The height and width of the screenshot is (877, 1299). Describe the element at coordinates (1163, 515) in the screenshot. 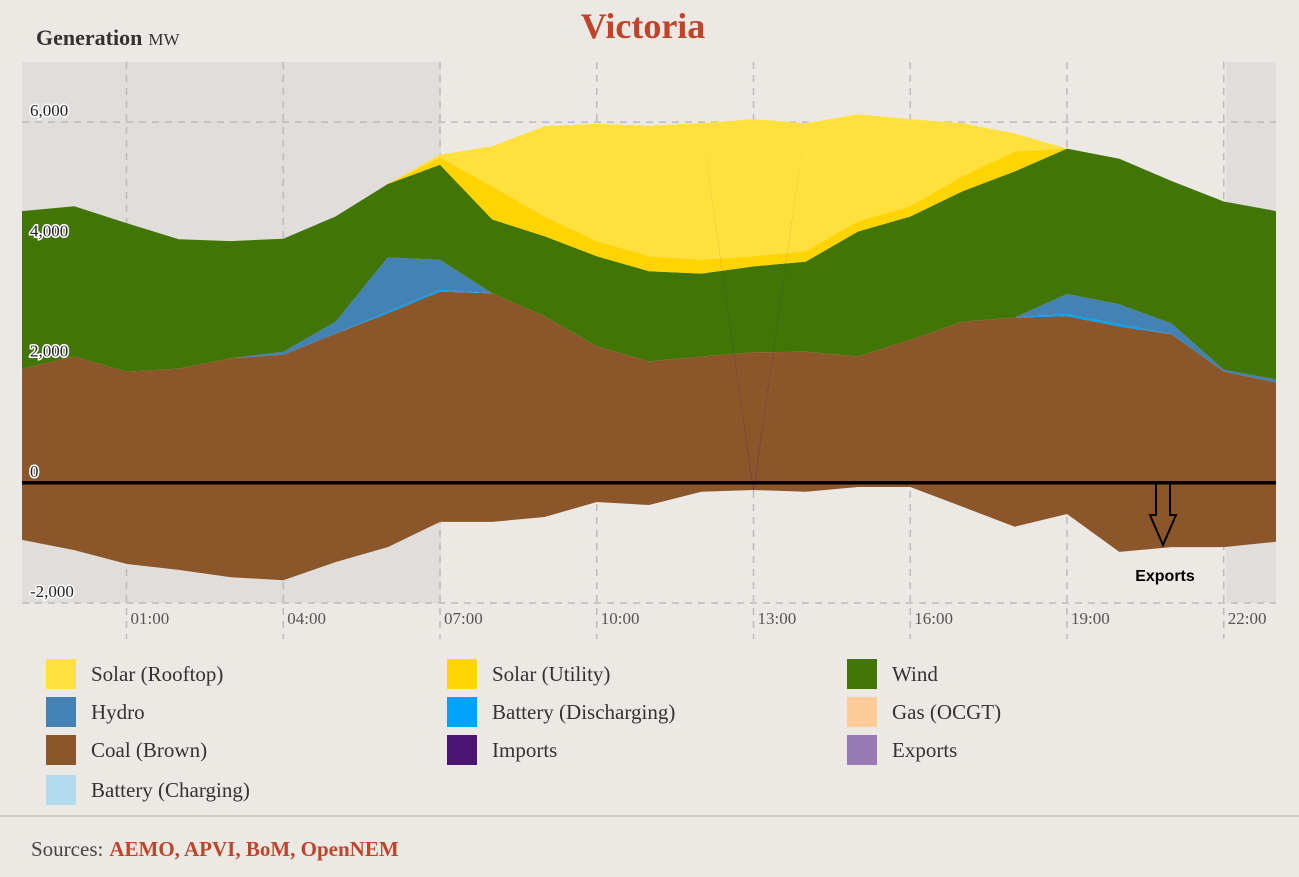

I see `annotation-arrow` at that location.